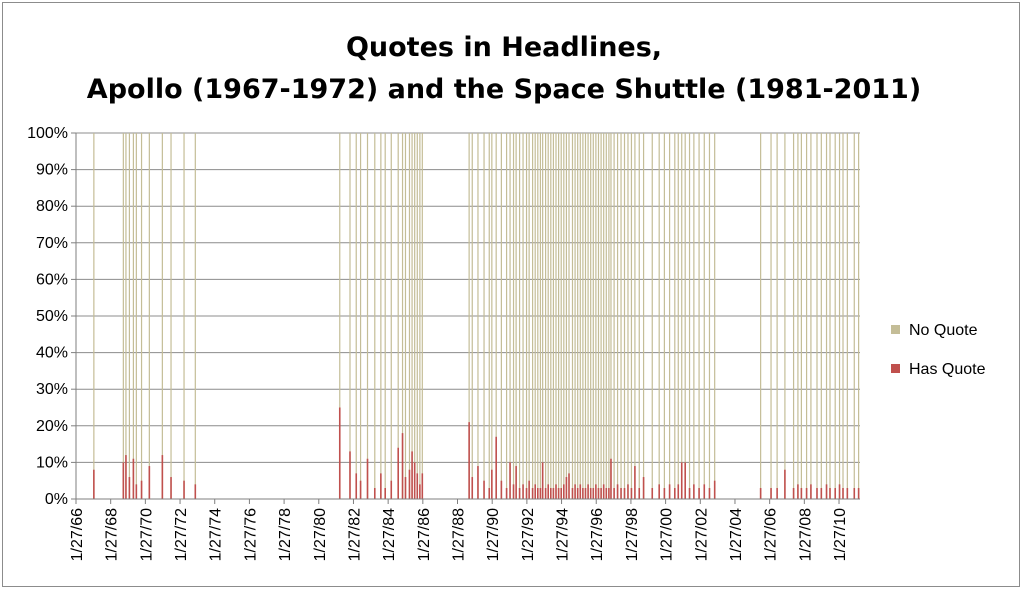 The image size is (1024, 591). I want to click on x-tick-label: 1/27/70, so click(146, 534).